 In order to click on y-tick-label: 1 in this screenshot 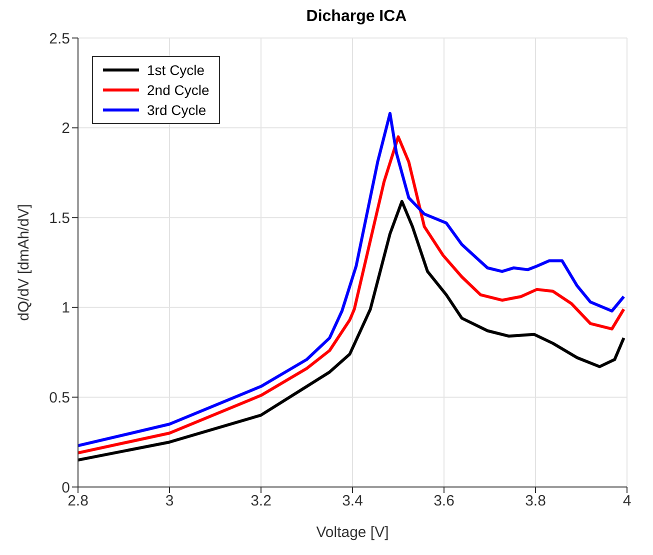, I will do `click(66, 308)`.